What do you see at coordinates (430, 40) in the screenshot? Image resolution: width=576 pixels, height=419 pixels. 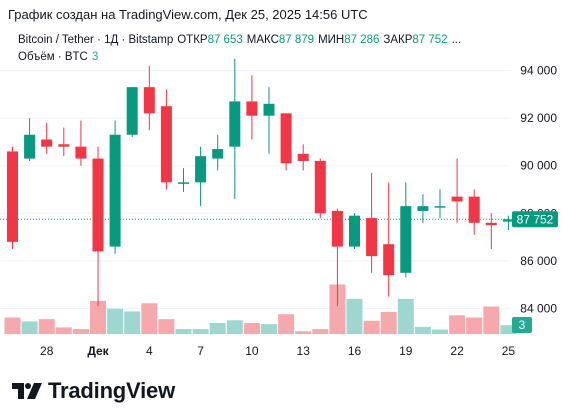 I see `close-value: 87 752` at bounding box center [430, 40].